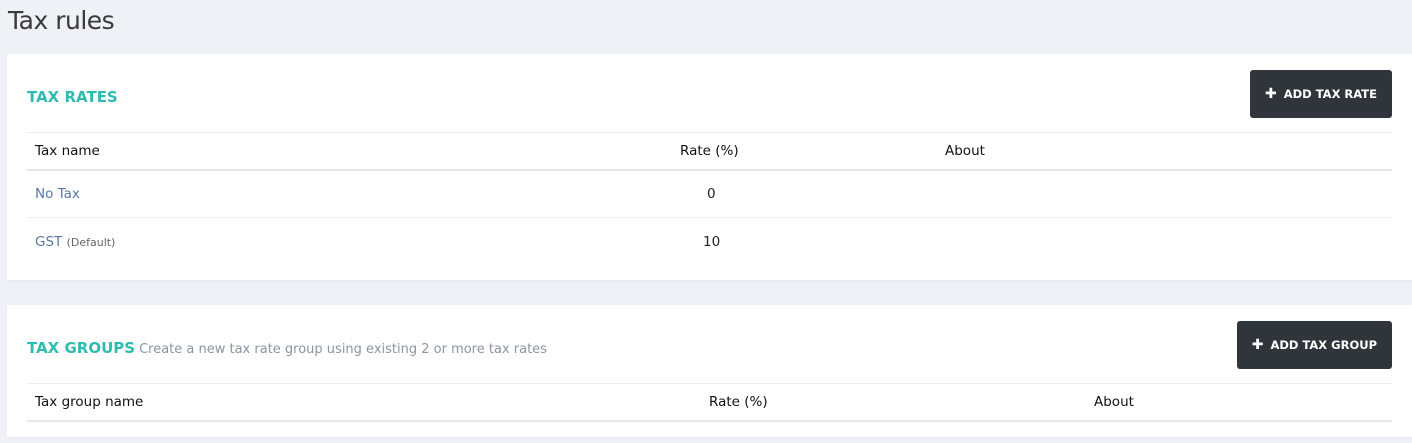 This screenshot has width=1412, height=443. Describe the element at coordinates (61, 20) in the screenshot. I see `page-title: Tax rules` at that location.